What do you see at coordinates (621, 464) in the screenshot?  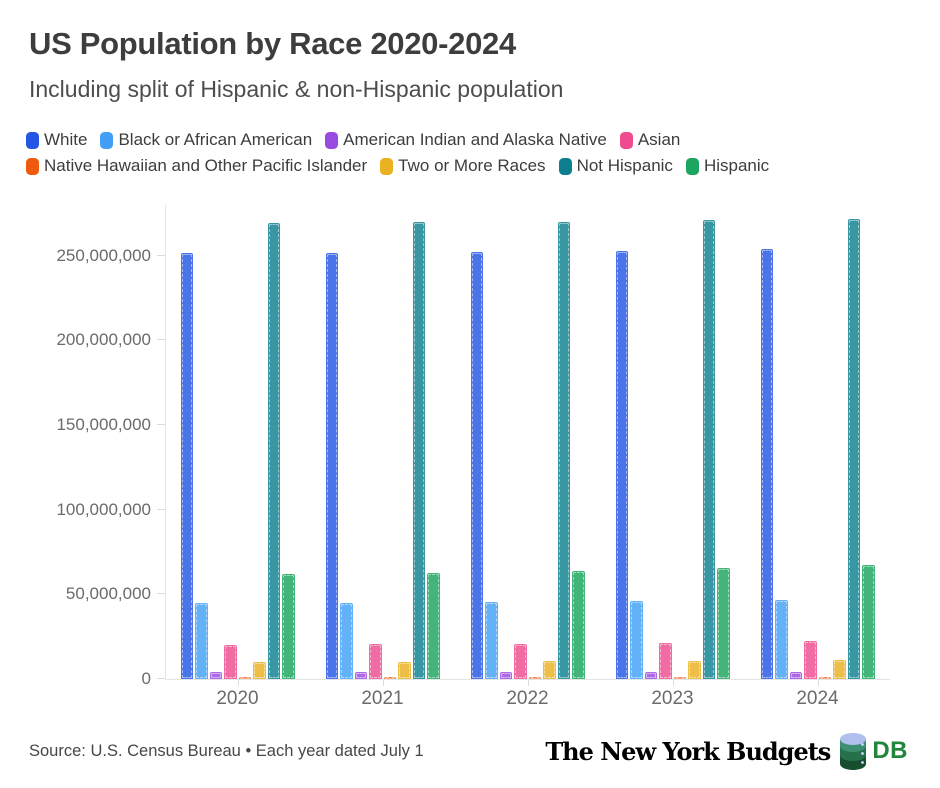 I see `bar-white-2023` at bounding box center [621, 464].